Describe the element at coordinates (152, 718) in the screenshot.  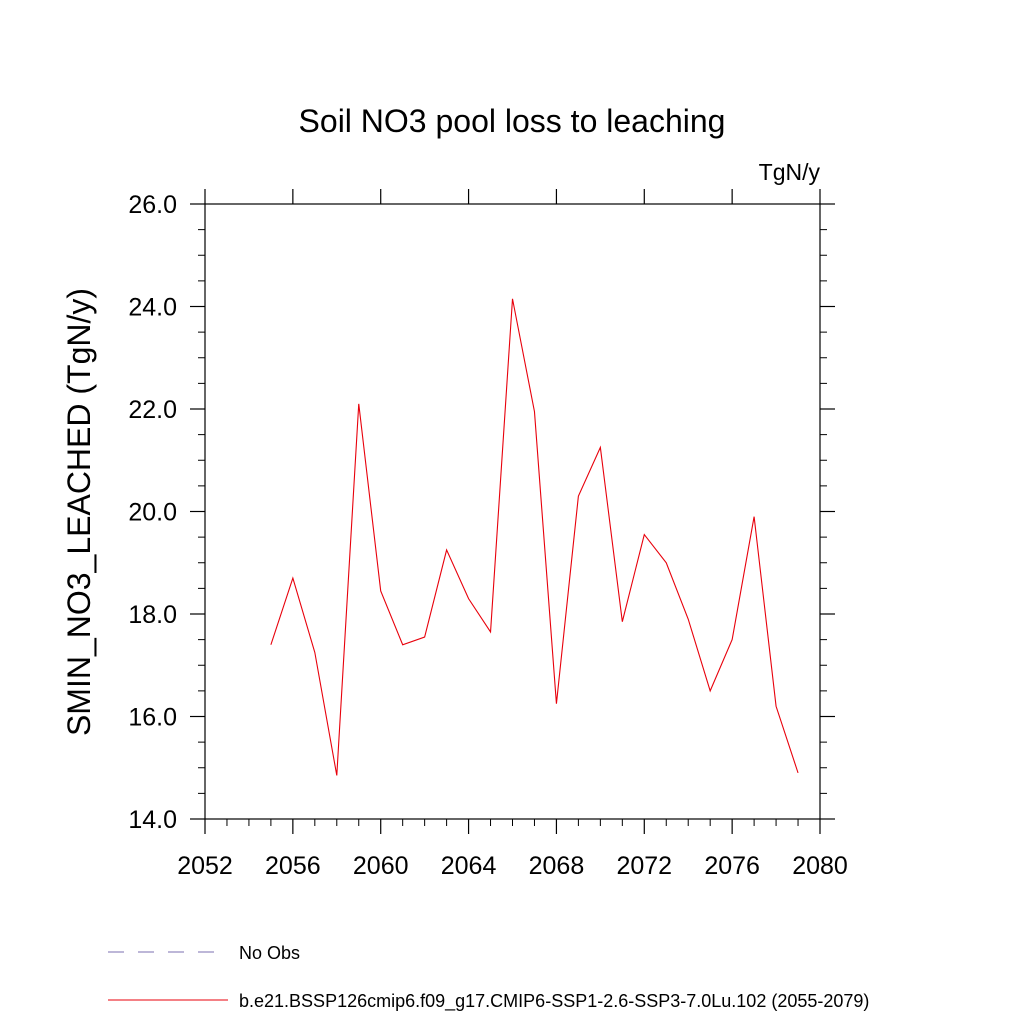
I see `y-tick-label: 16.0` at that location.